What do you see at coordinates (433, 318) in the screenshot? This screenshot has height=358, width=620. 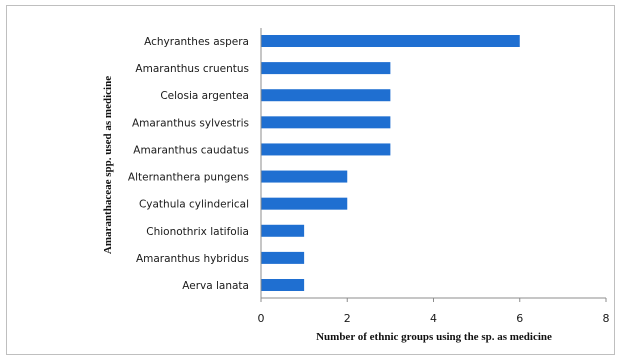 I see `x-tick-label: 4` at bounding box center [433, 318].